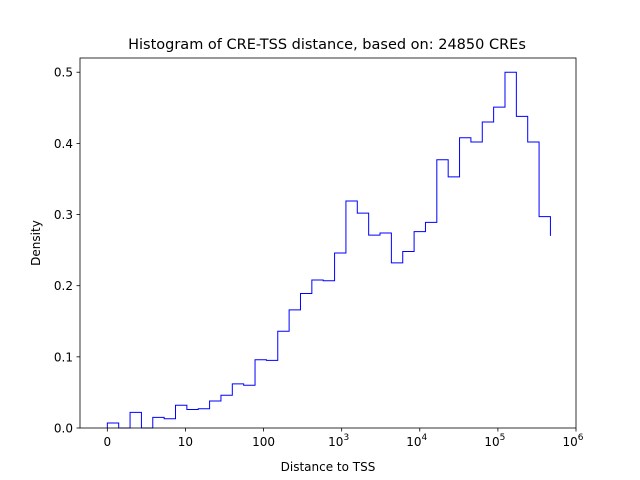  I want to click on y-tick-label: 0.5, so click(63, 73).